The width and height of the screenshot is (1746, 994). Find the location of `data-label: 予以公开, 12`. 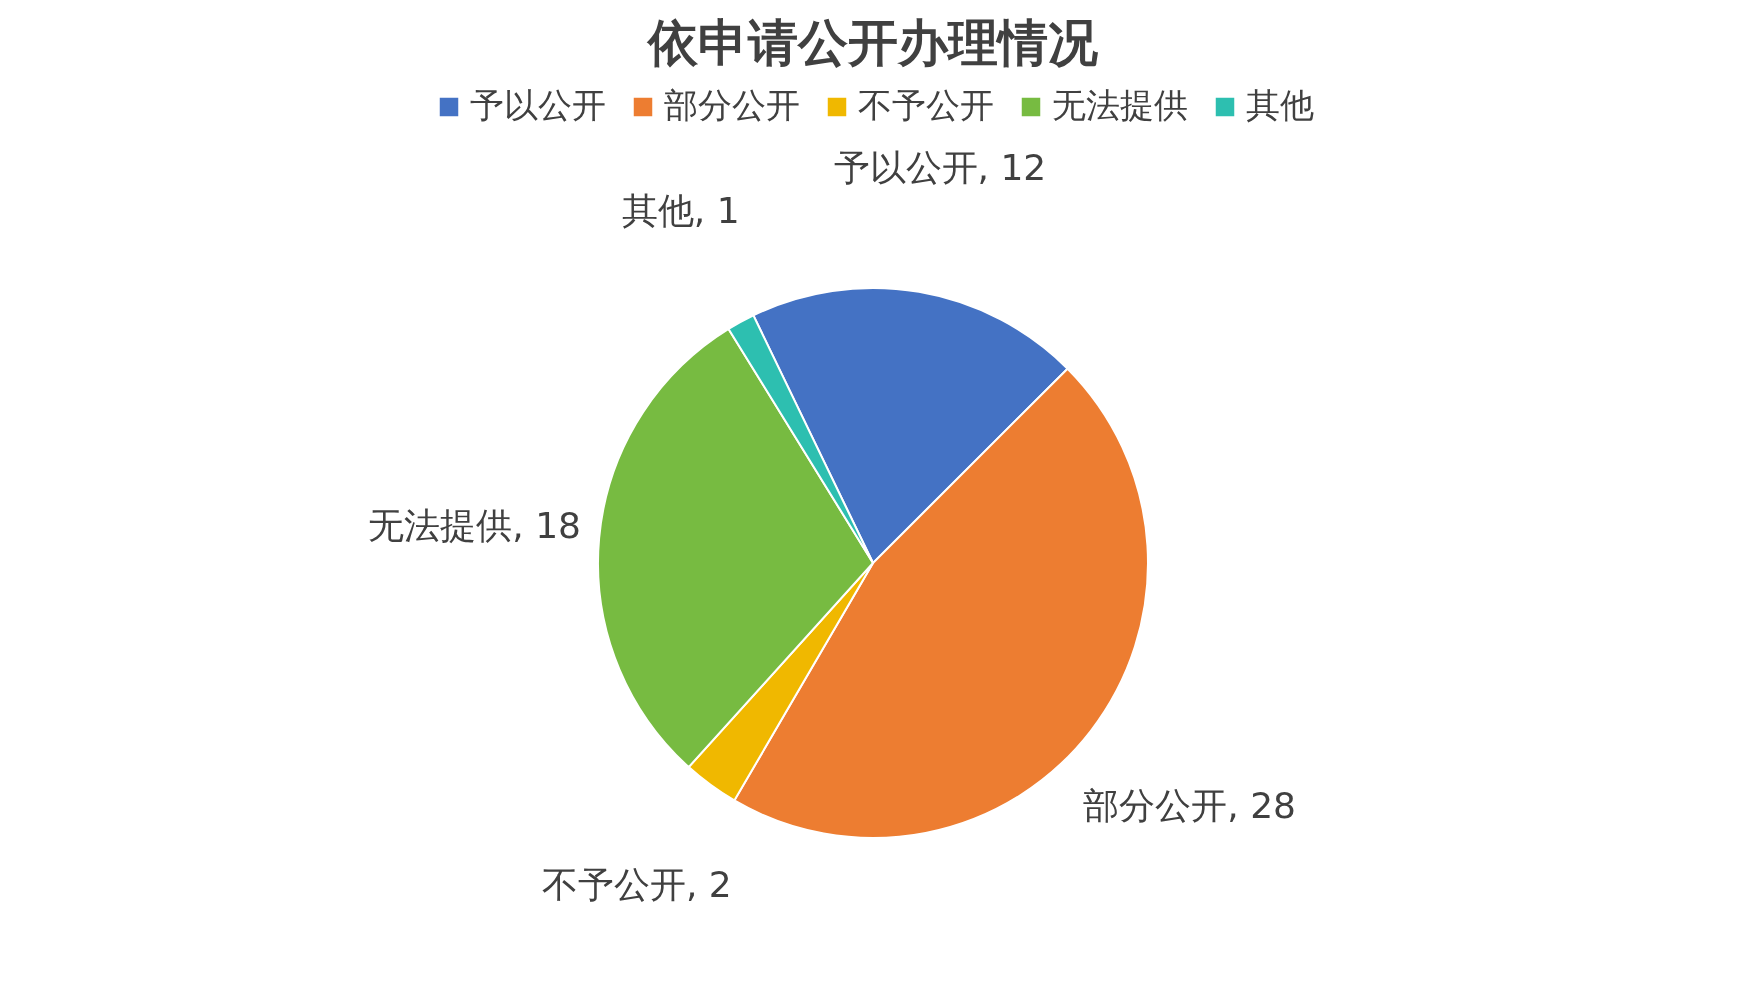

data-label: 予以公开, 12 is located at coordinates (940, 167).